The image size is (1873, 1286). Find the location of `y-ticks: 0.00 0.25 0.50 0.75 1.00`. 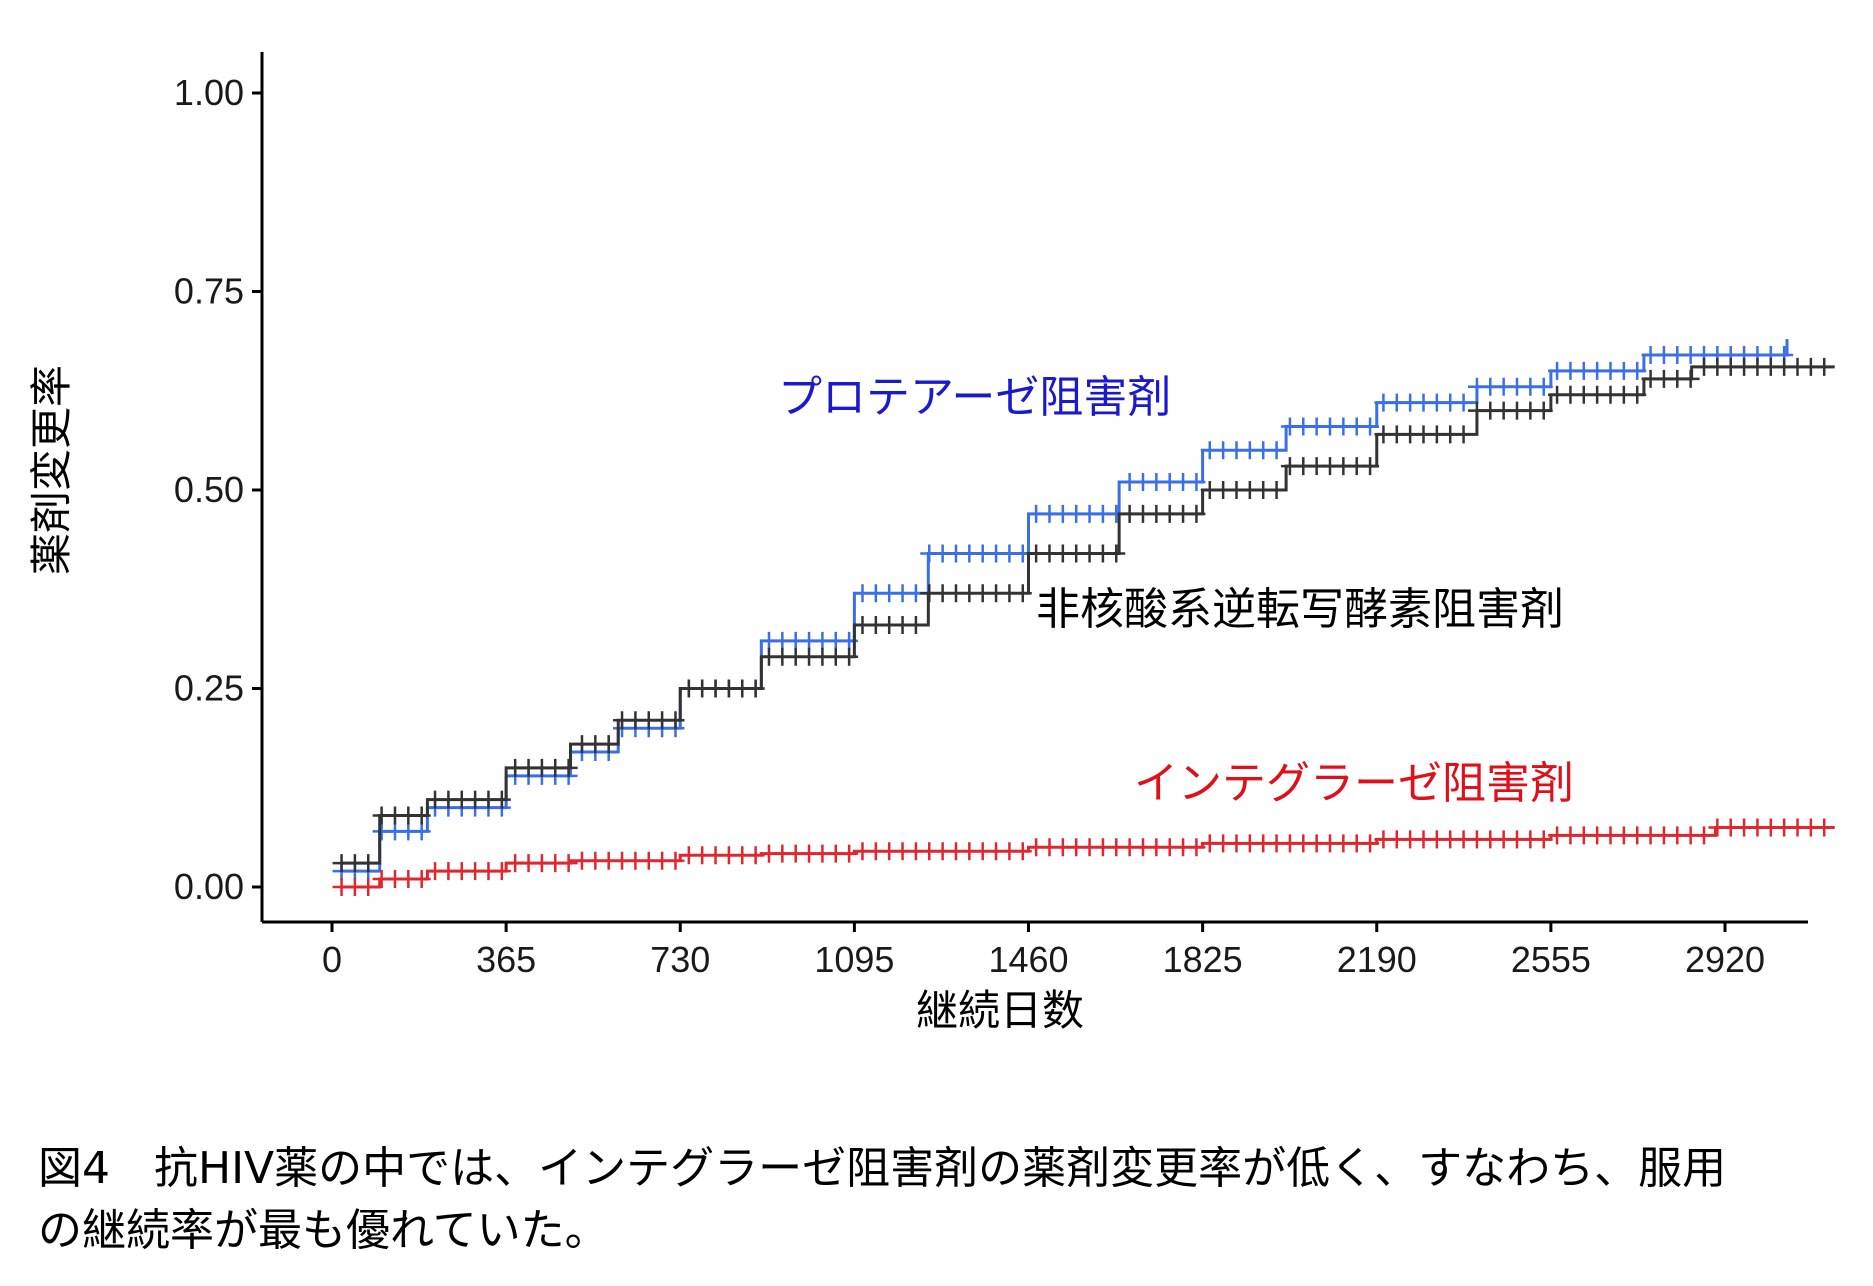

y-ticks: 0.00 0.25 0.50 0.75 1.00 is located at coordinates (218, 489).